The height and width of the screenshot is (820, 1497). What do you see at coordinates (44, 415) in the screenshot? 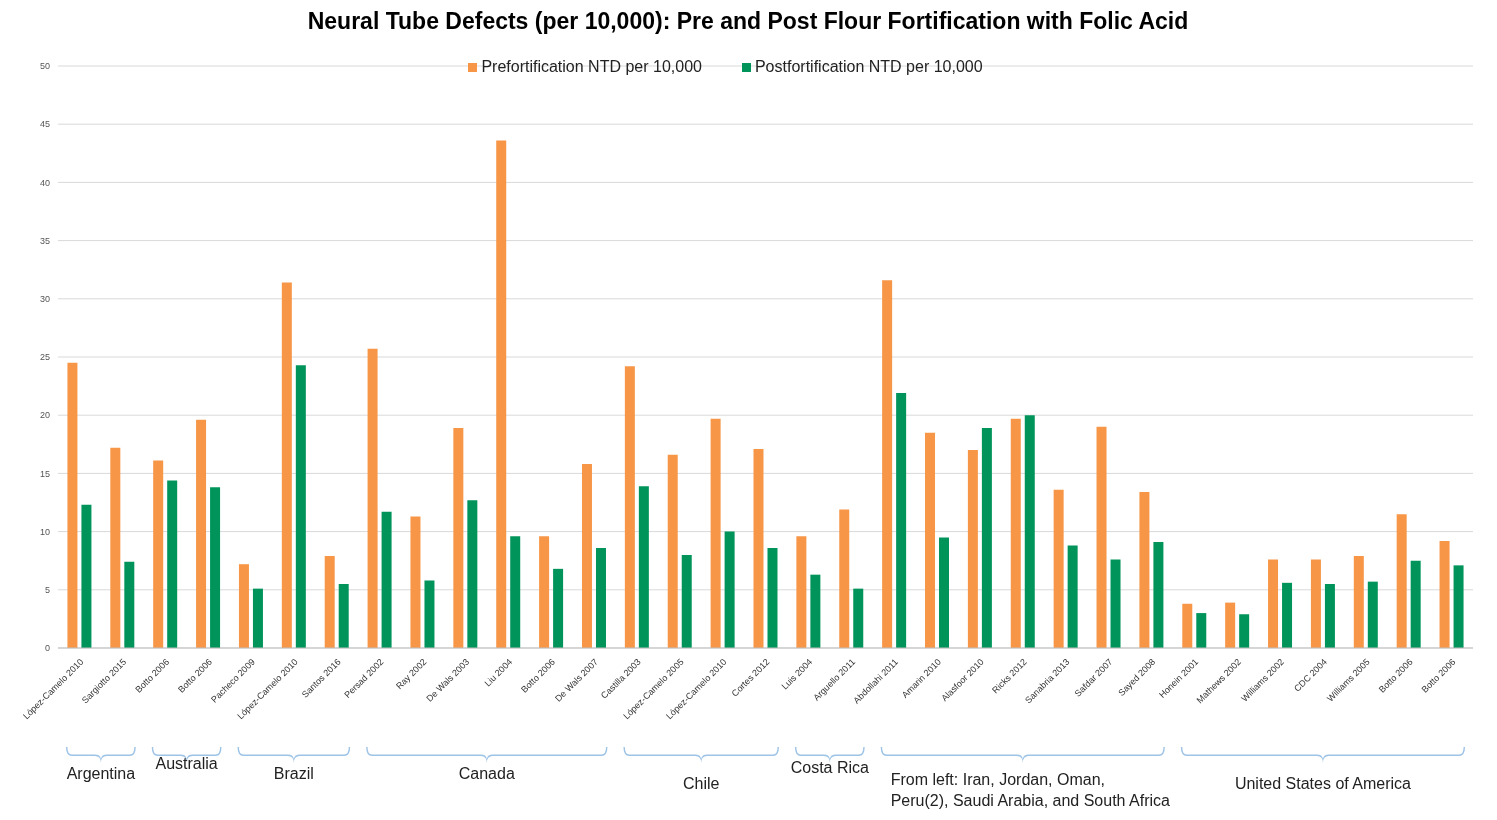
I see `y-tick-label: 20` at bounding box center [44, 415].